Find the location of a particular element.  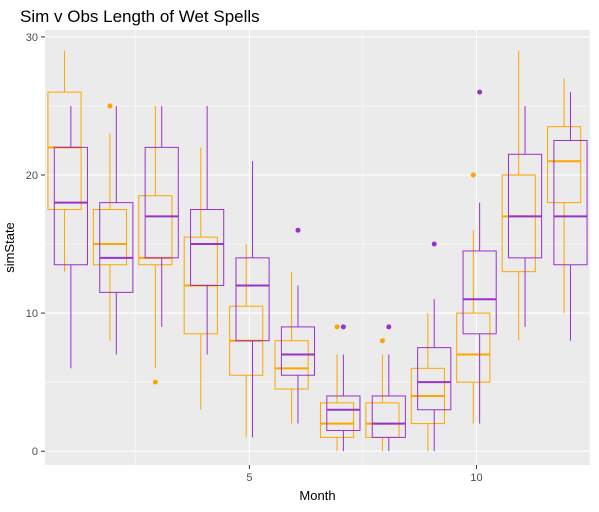

y-tick-label: 10 is located at coordinates (32, 314).